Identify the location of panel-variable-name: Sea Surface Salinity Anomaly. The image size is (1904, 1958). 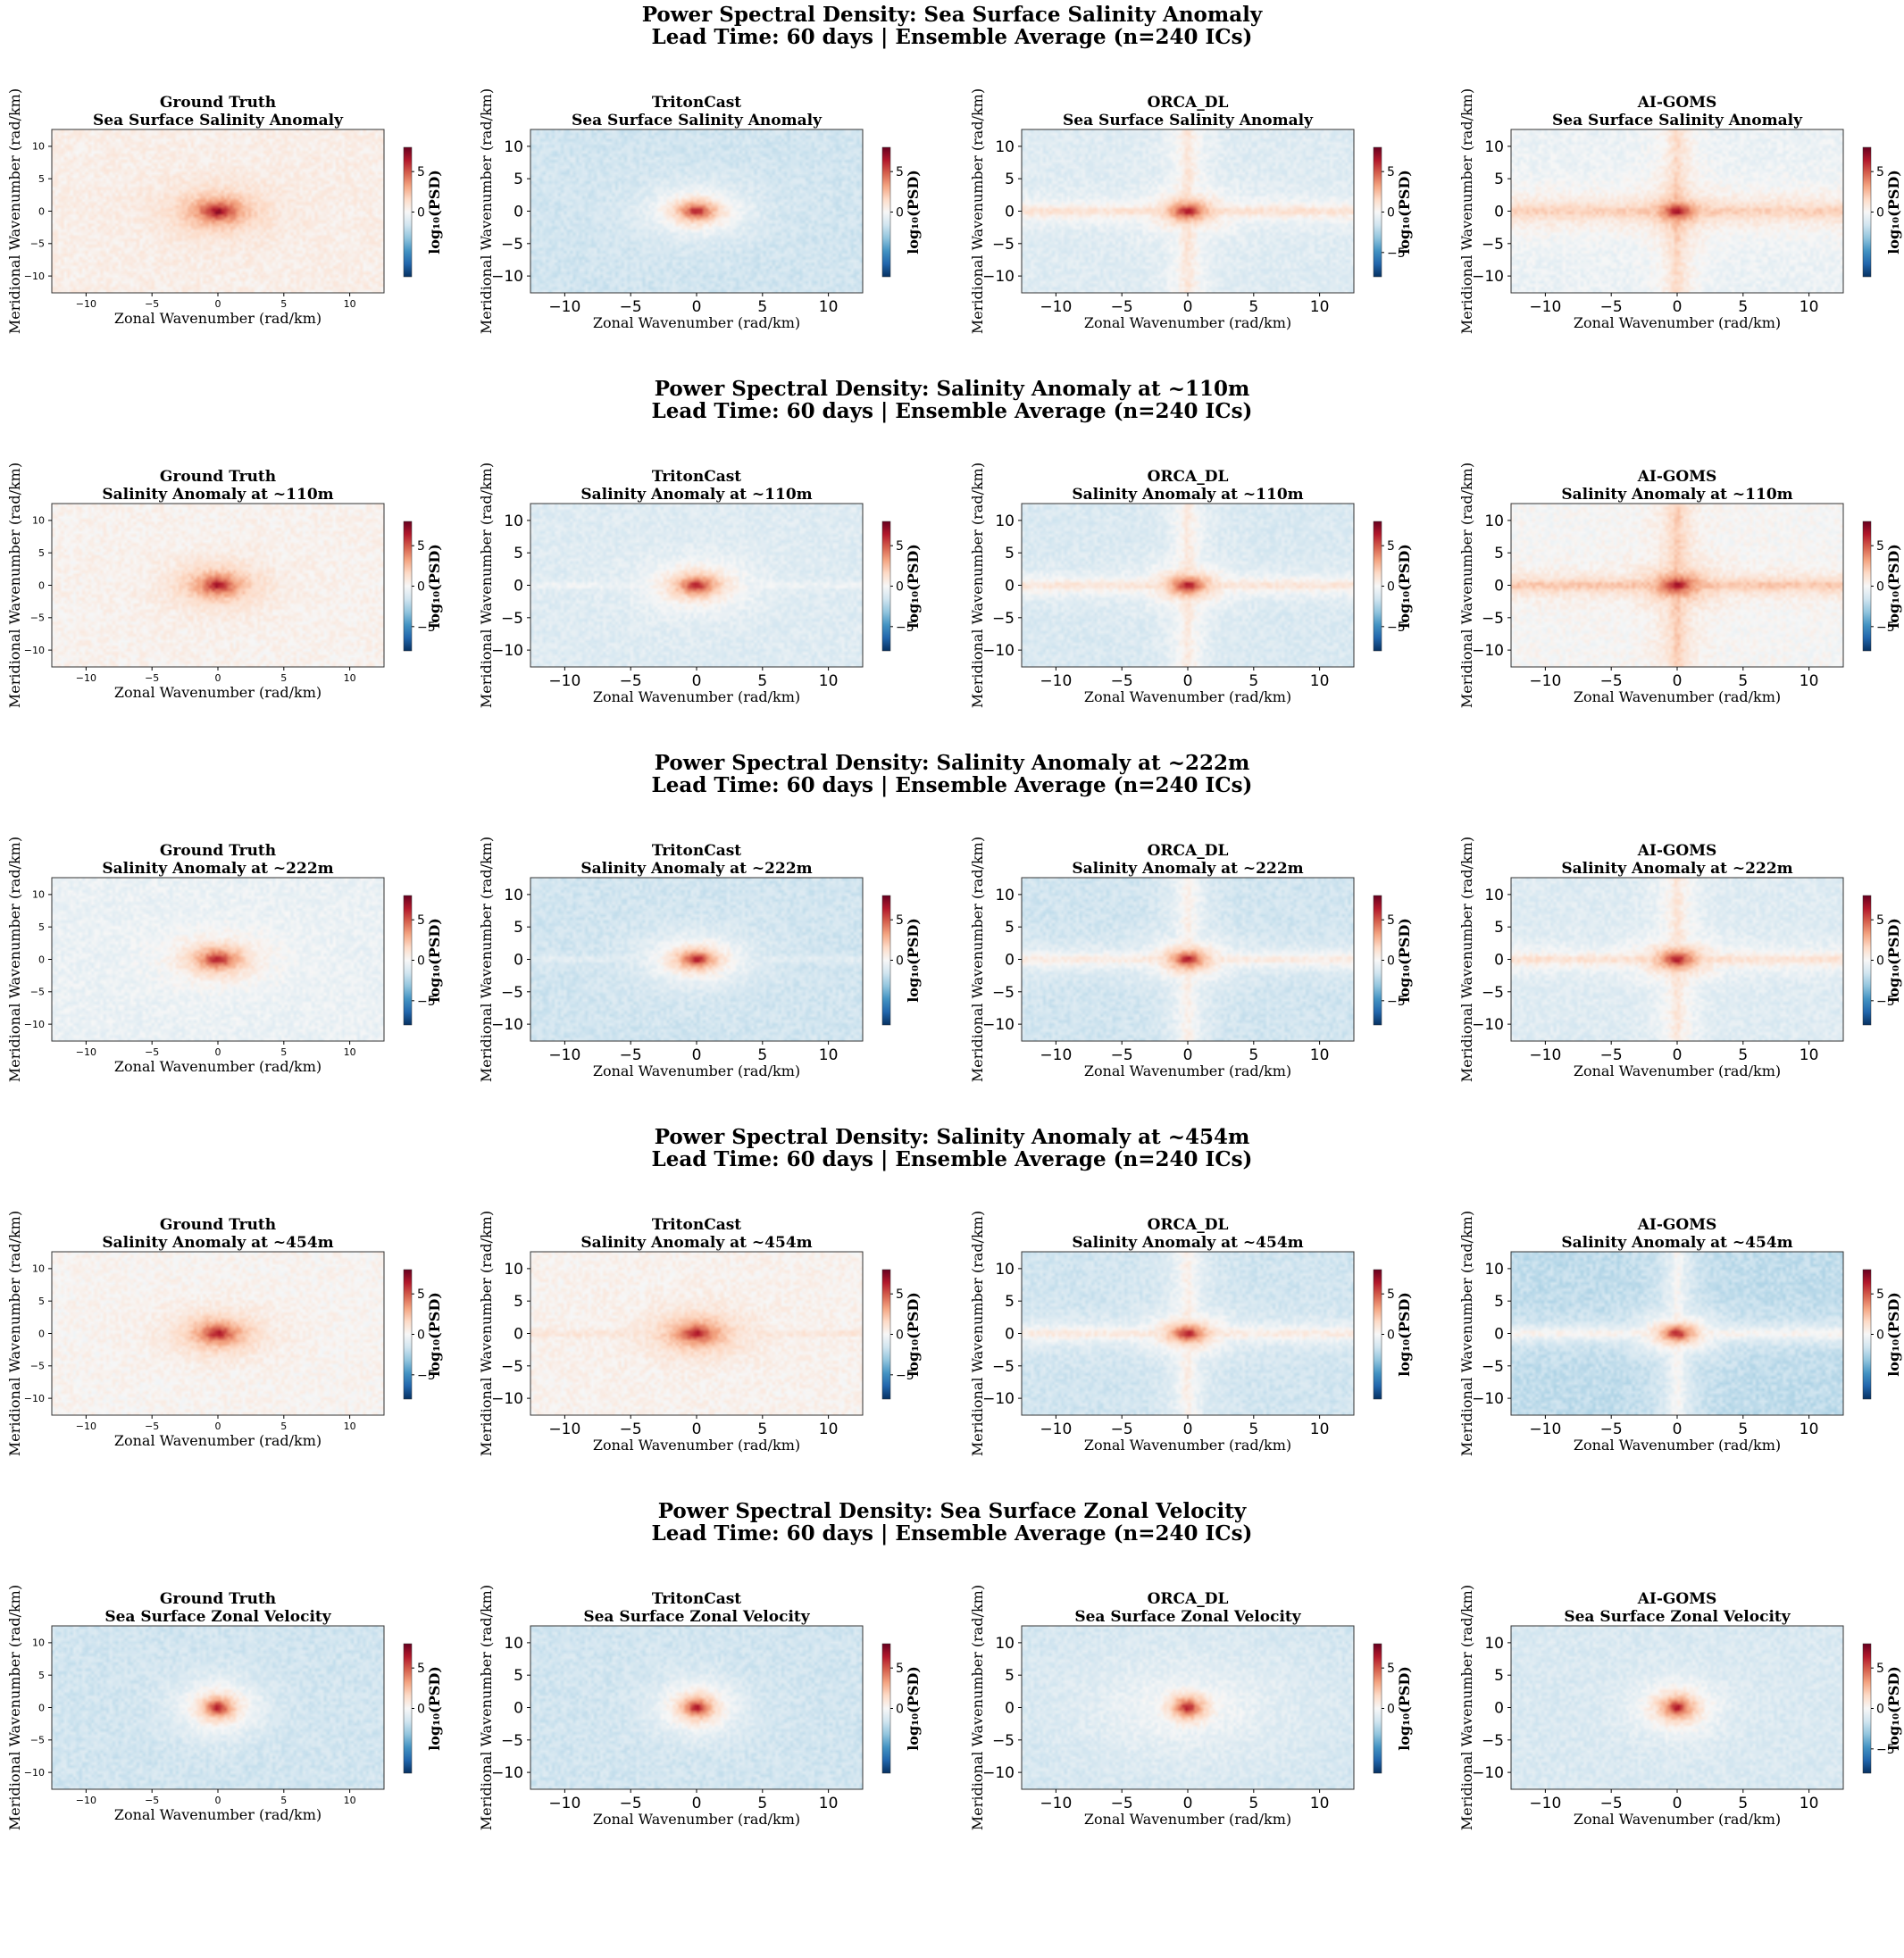
(1188, 120).